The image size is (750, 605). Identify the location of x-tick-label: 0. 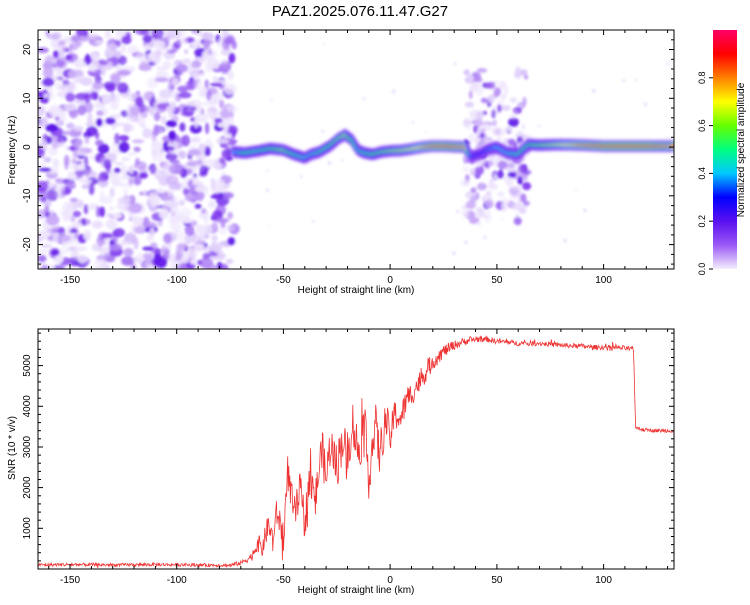
(390, 280).